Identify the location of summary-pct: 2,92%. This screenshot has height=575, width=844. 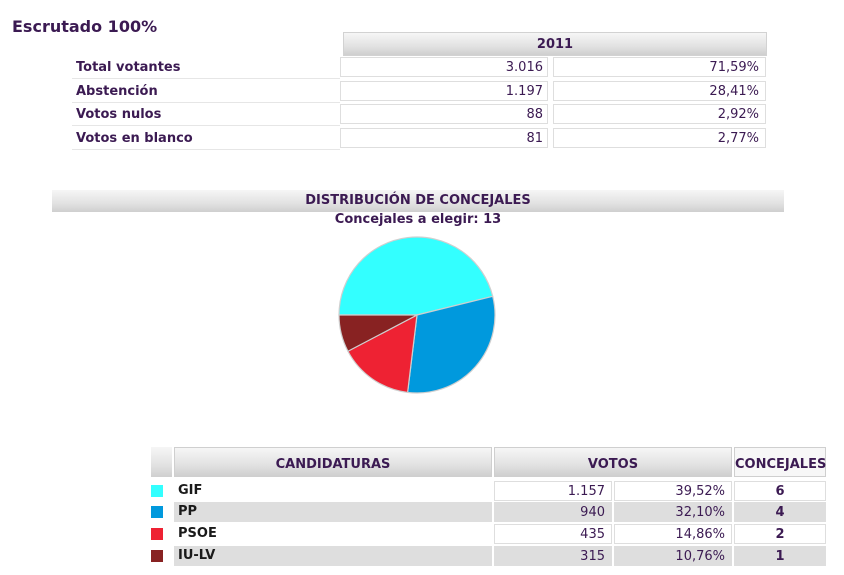
(659, 114).